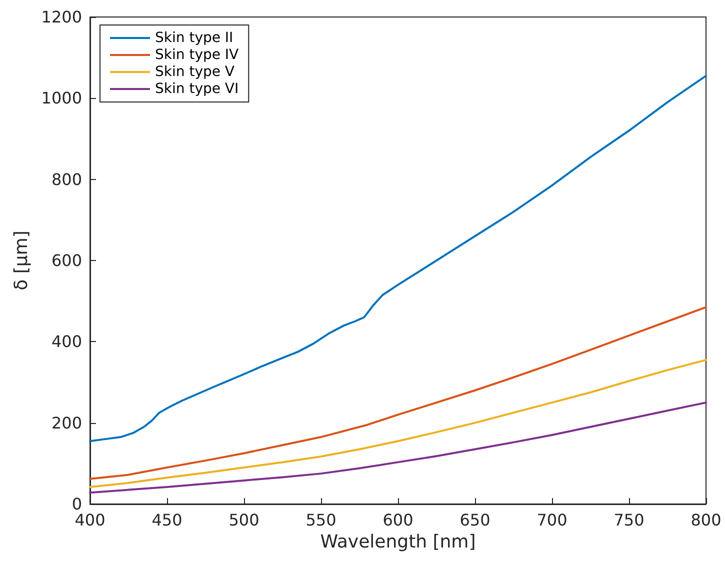  Describe the element at coordinates (552, 520) in the screenshot. I see `x-tick-label: 700` at that location.